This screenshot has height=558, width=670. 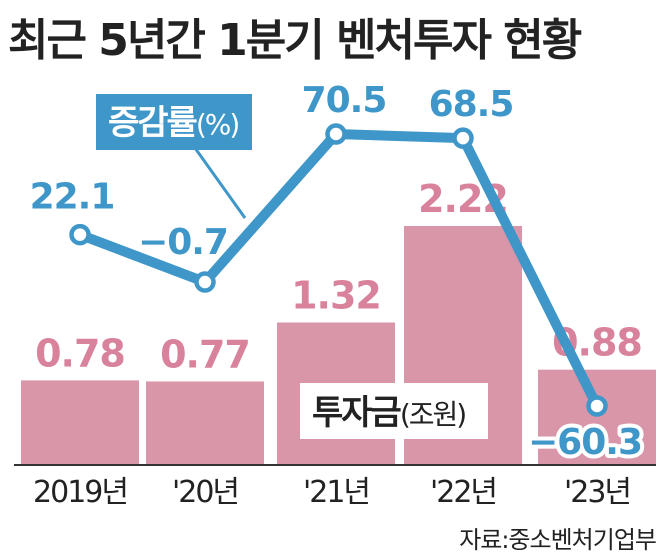 What do you see at coordinates (205, 354) in the screenshot?
I see `bar-label-1: 0.77` at bounding box center [205, 354].